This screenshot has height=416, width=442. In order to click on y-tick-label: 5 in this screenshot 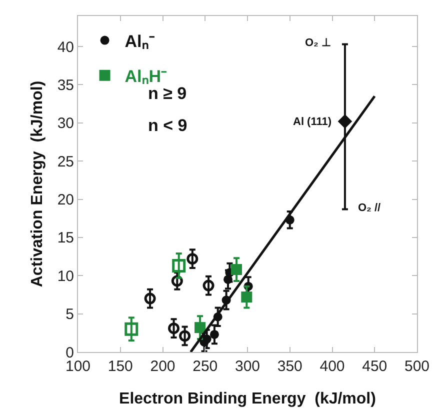, I will do `click(70, 315)`.